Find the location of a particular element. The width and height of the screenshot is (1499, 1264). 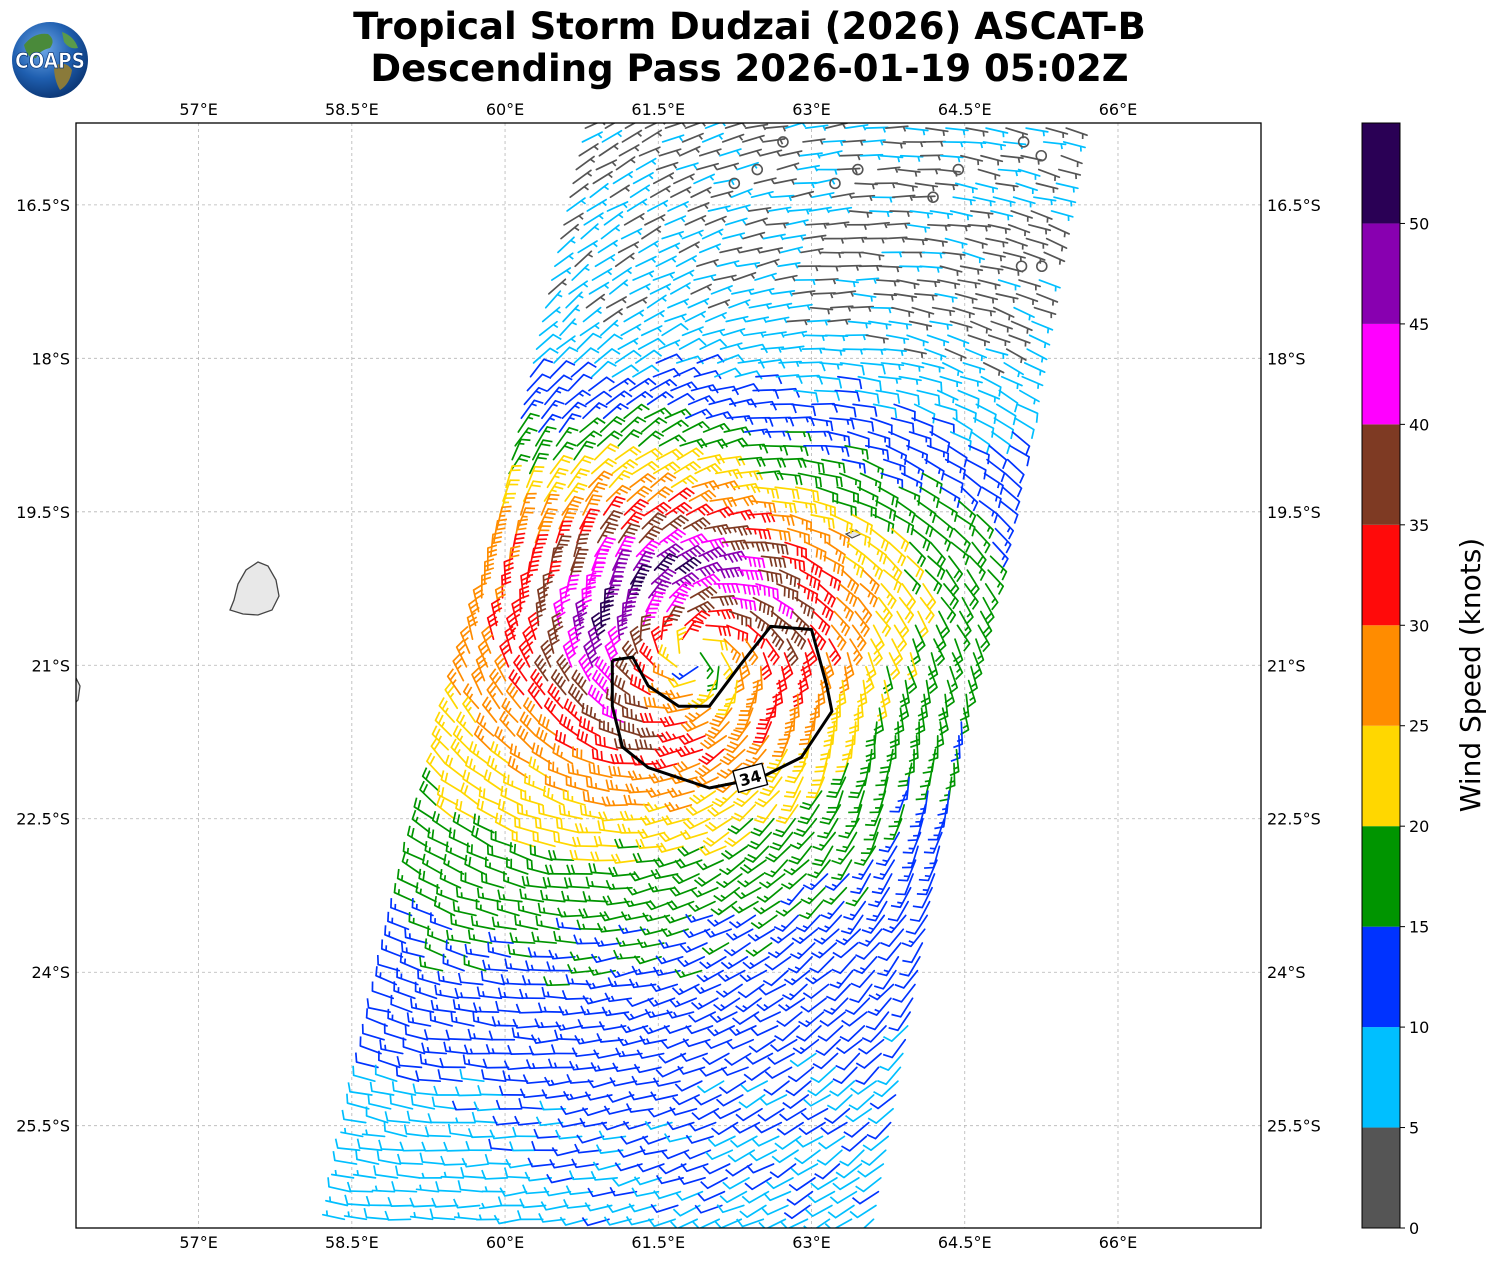

lat-tick-right-3: 21°S is located at coordinates (1286, 665).